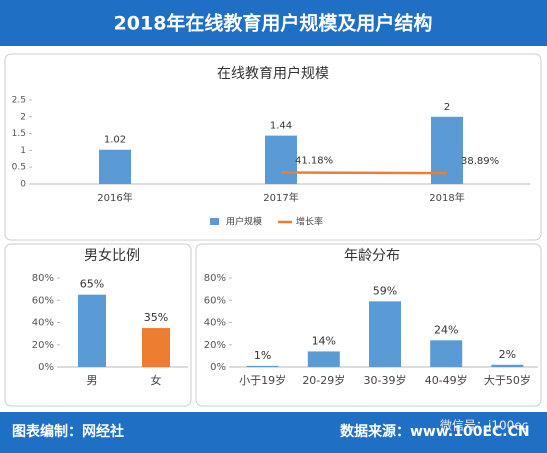 The image size is (547, 453). I want to click on legend-label: 增长率, so click(309, 222).